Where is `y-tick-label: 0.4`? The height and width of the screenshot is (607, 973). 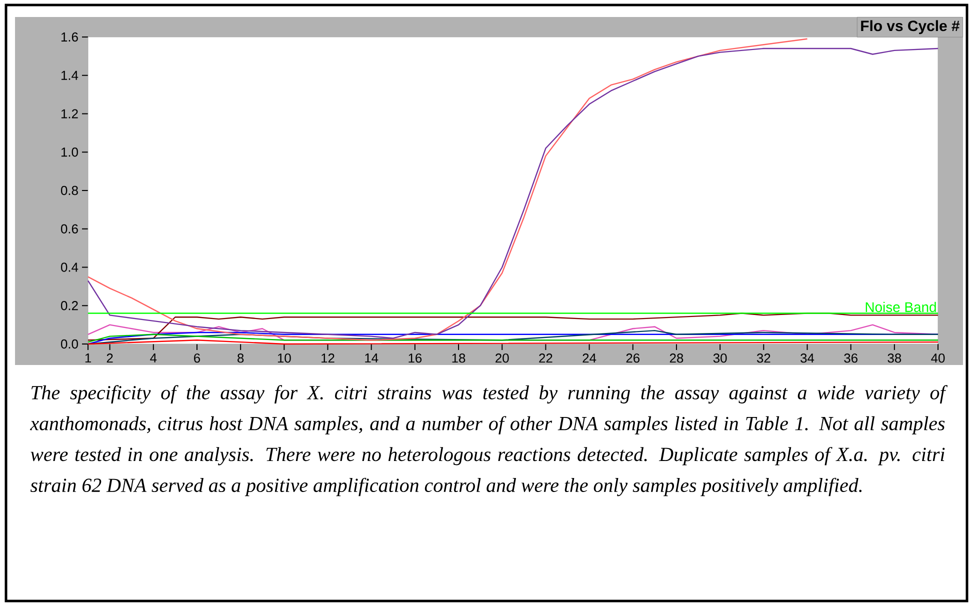
y-tick-label: 0.4 is located at coordinates (69, 267).